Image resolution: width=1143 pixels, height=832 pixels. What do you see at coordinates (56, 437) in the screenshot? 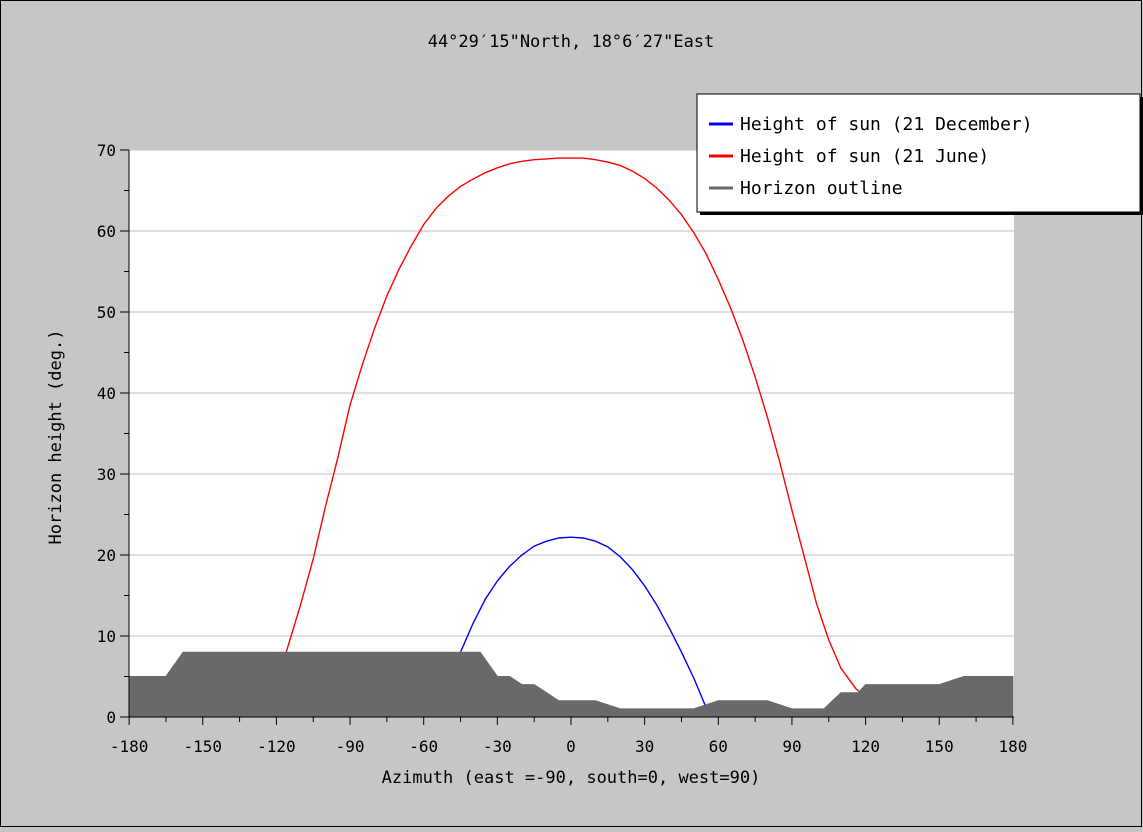
I see `y-axis-label: Horizon height (deg.)` at bounding box center [56, 437].